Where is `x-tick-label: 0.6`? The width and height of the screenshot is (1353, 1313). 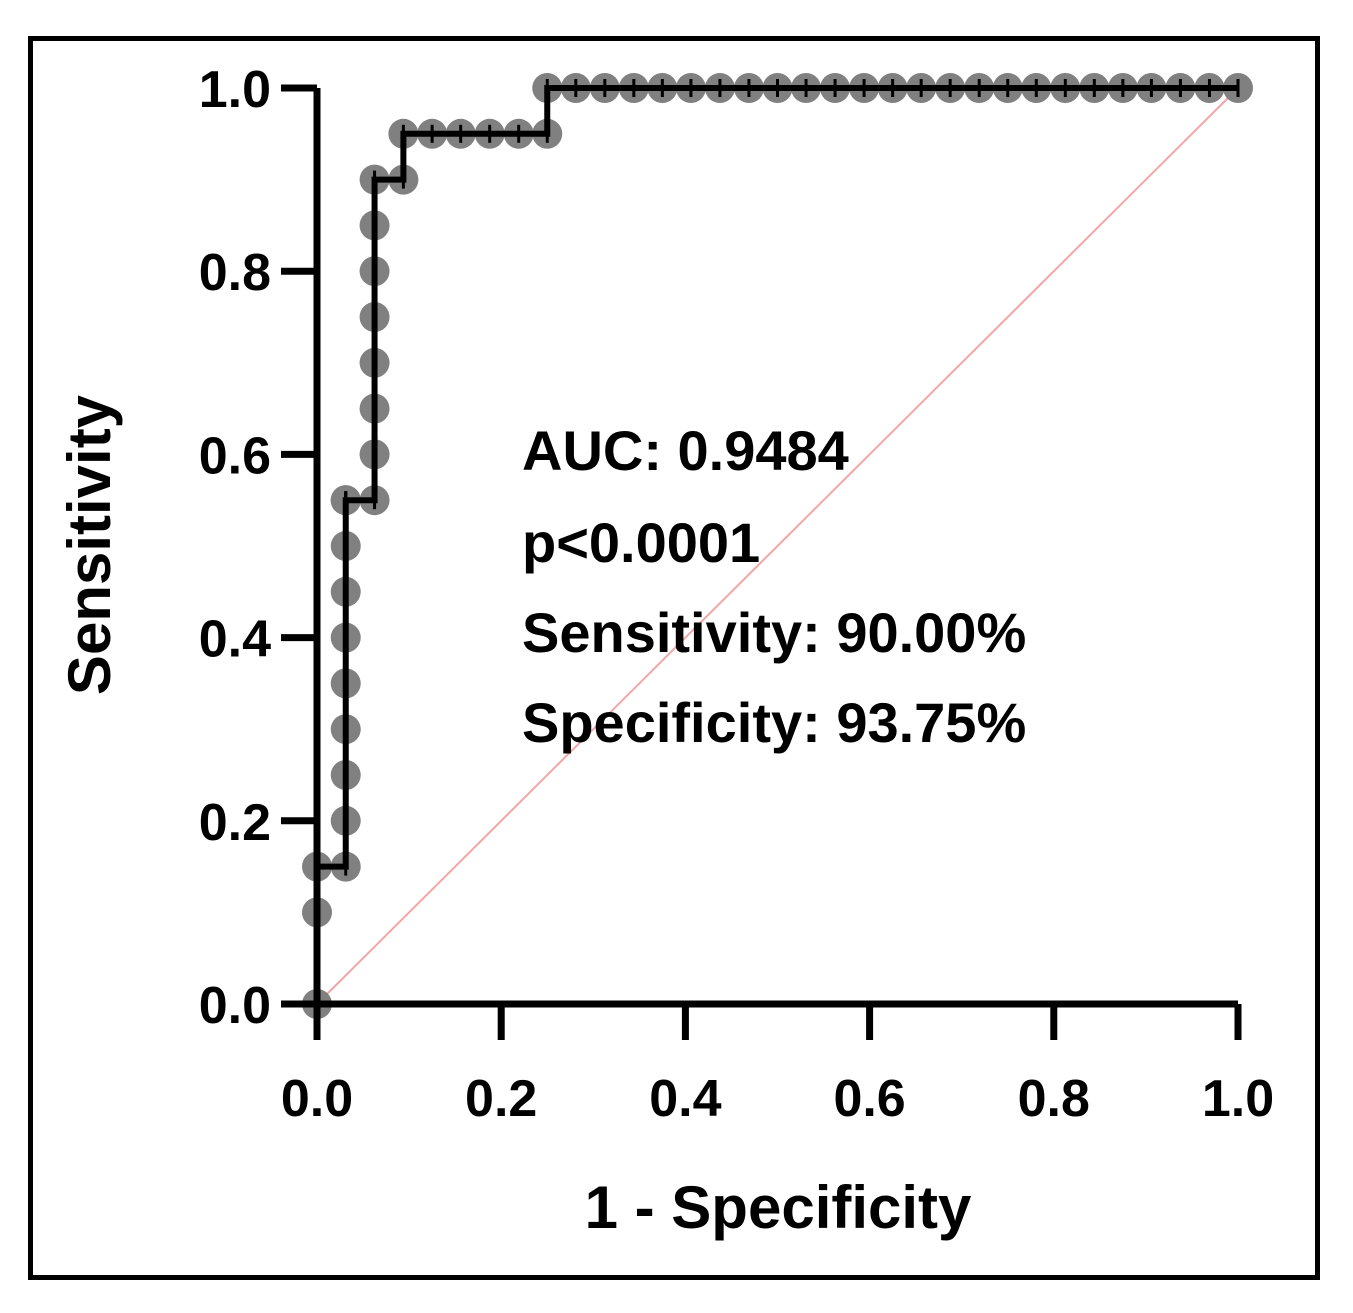
x-tick-label: 0.6 is located at coordinates (869, 1099).